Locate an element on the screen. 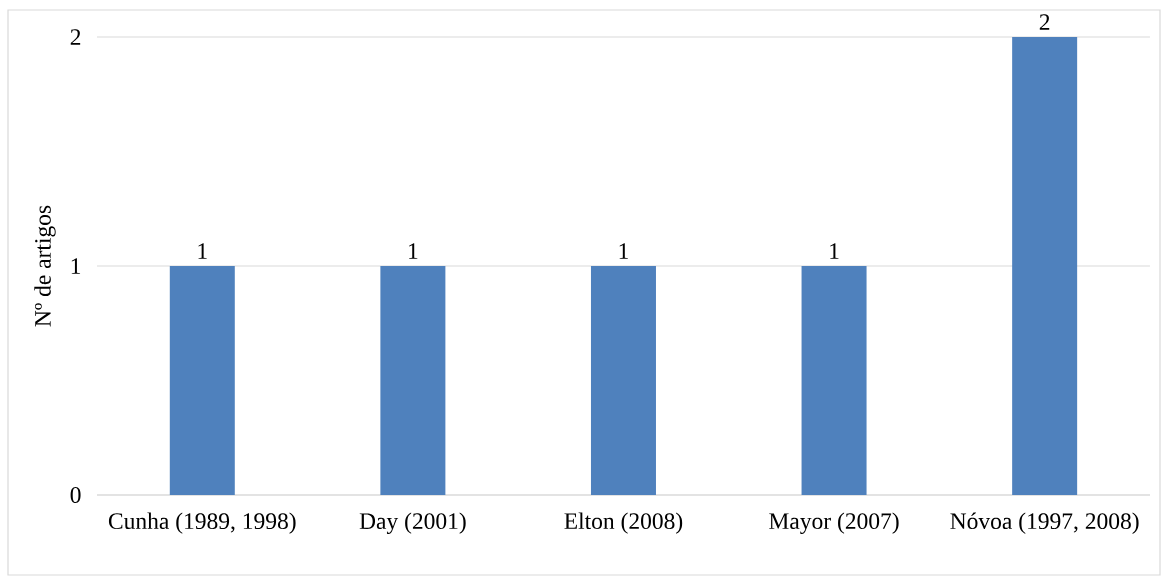 The height and width of the screenshot is (584, 1168). y-axis-title: Nº de artigos is located at coordinates (45, 266).